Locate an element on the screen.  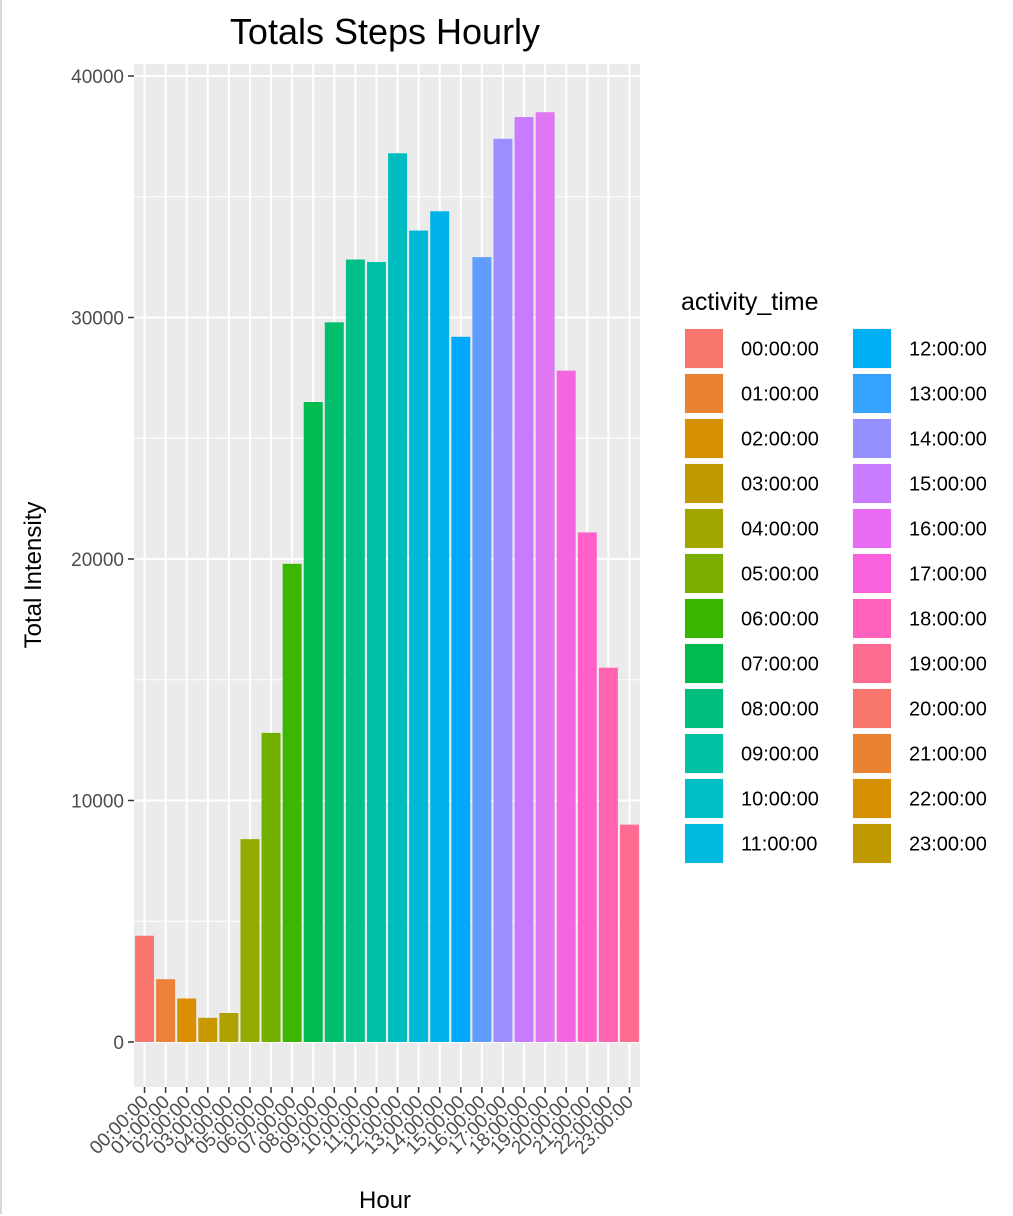
legend-key-07:00:00 is located at coordinates (704, 663).